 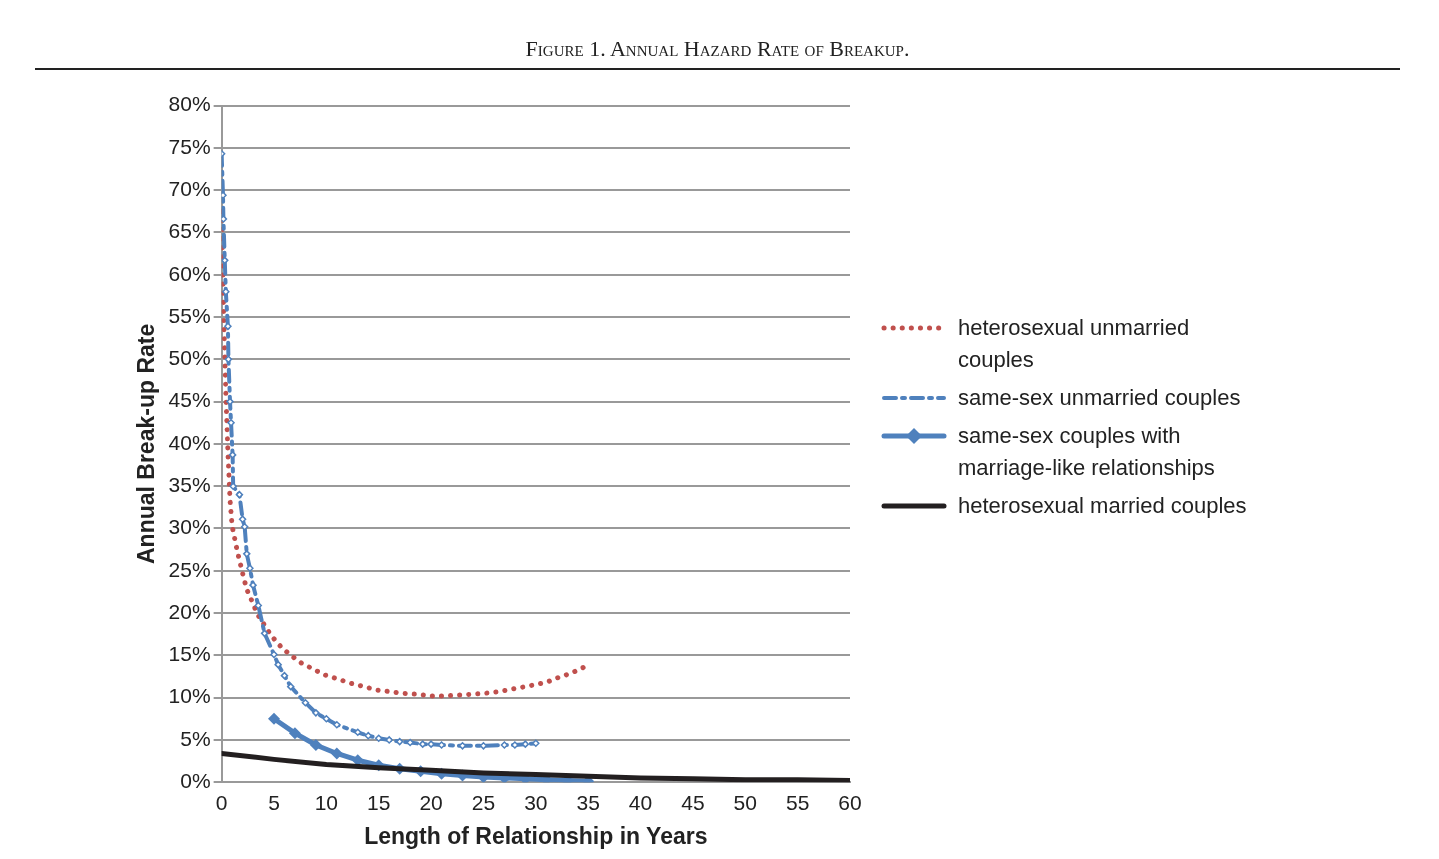 What do you see at coordinates (379, 802) in the screenshot?
I see `x-tick-label: 15` at bounding box center [379, 802].